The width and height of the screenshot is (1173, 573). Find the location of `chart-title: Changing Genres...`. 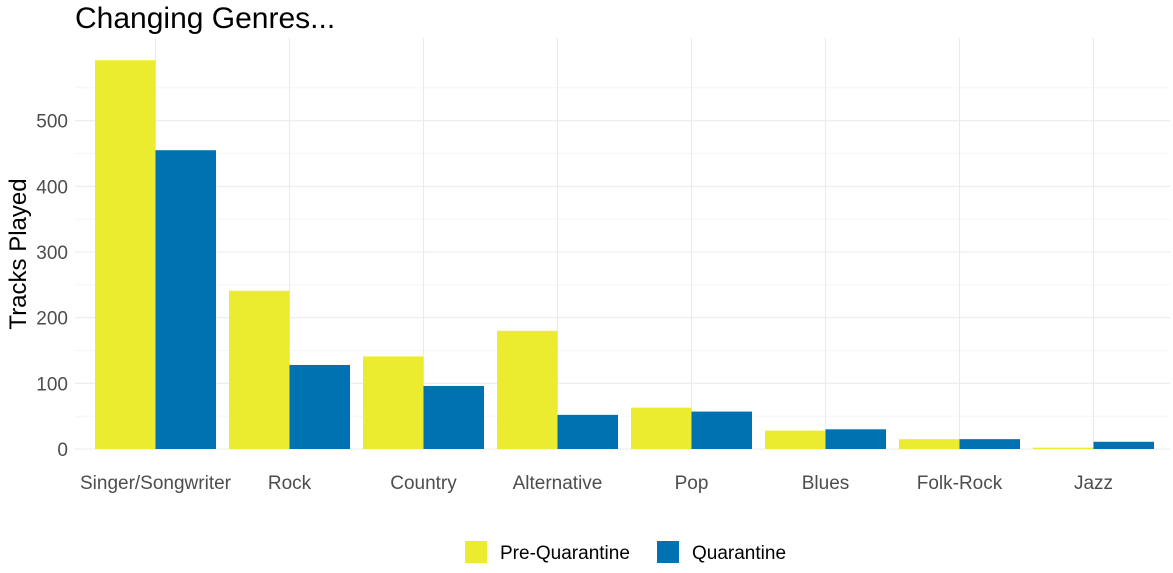

chart-title: Changing Genres... is located at coordinates (205, 18).